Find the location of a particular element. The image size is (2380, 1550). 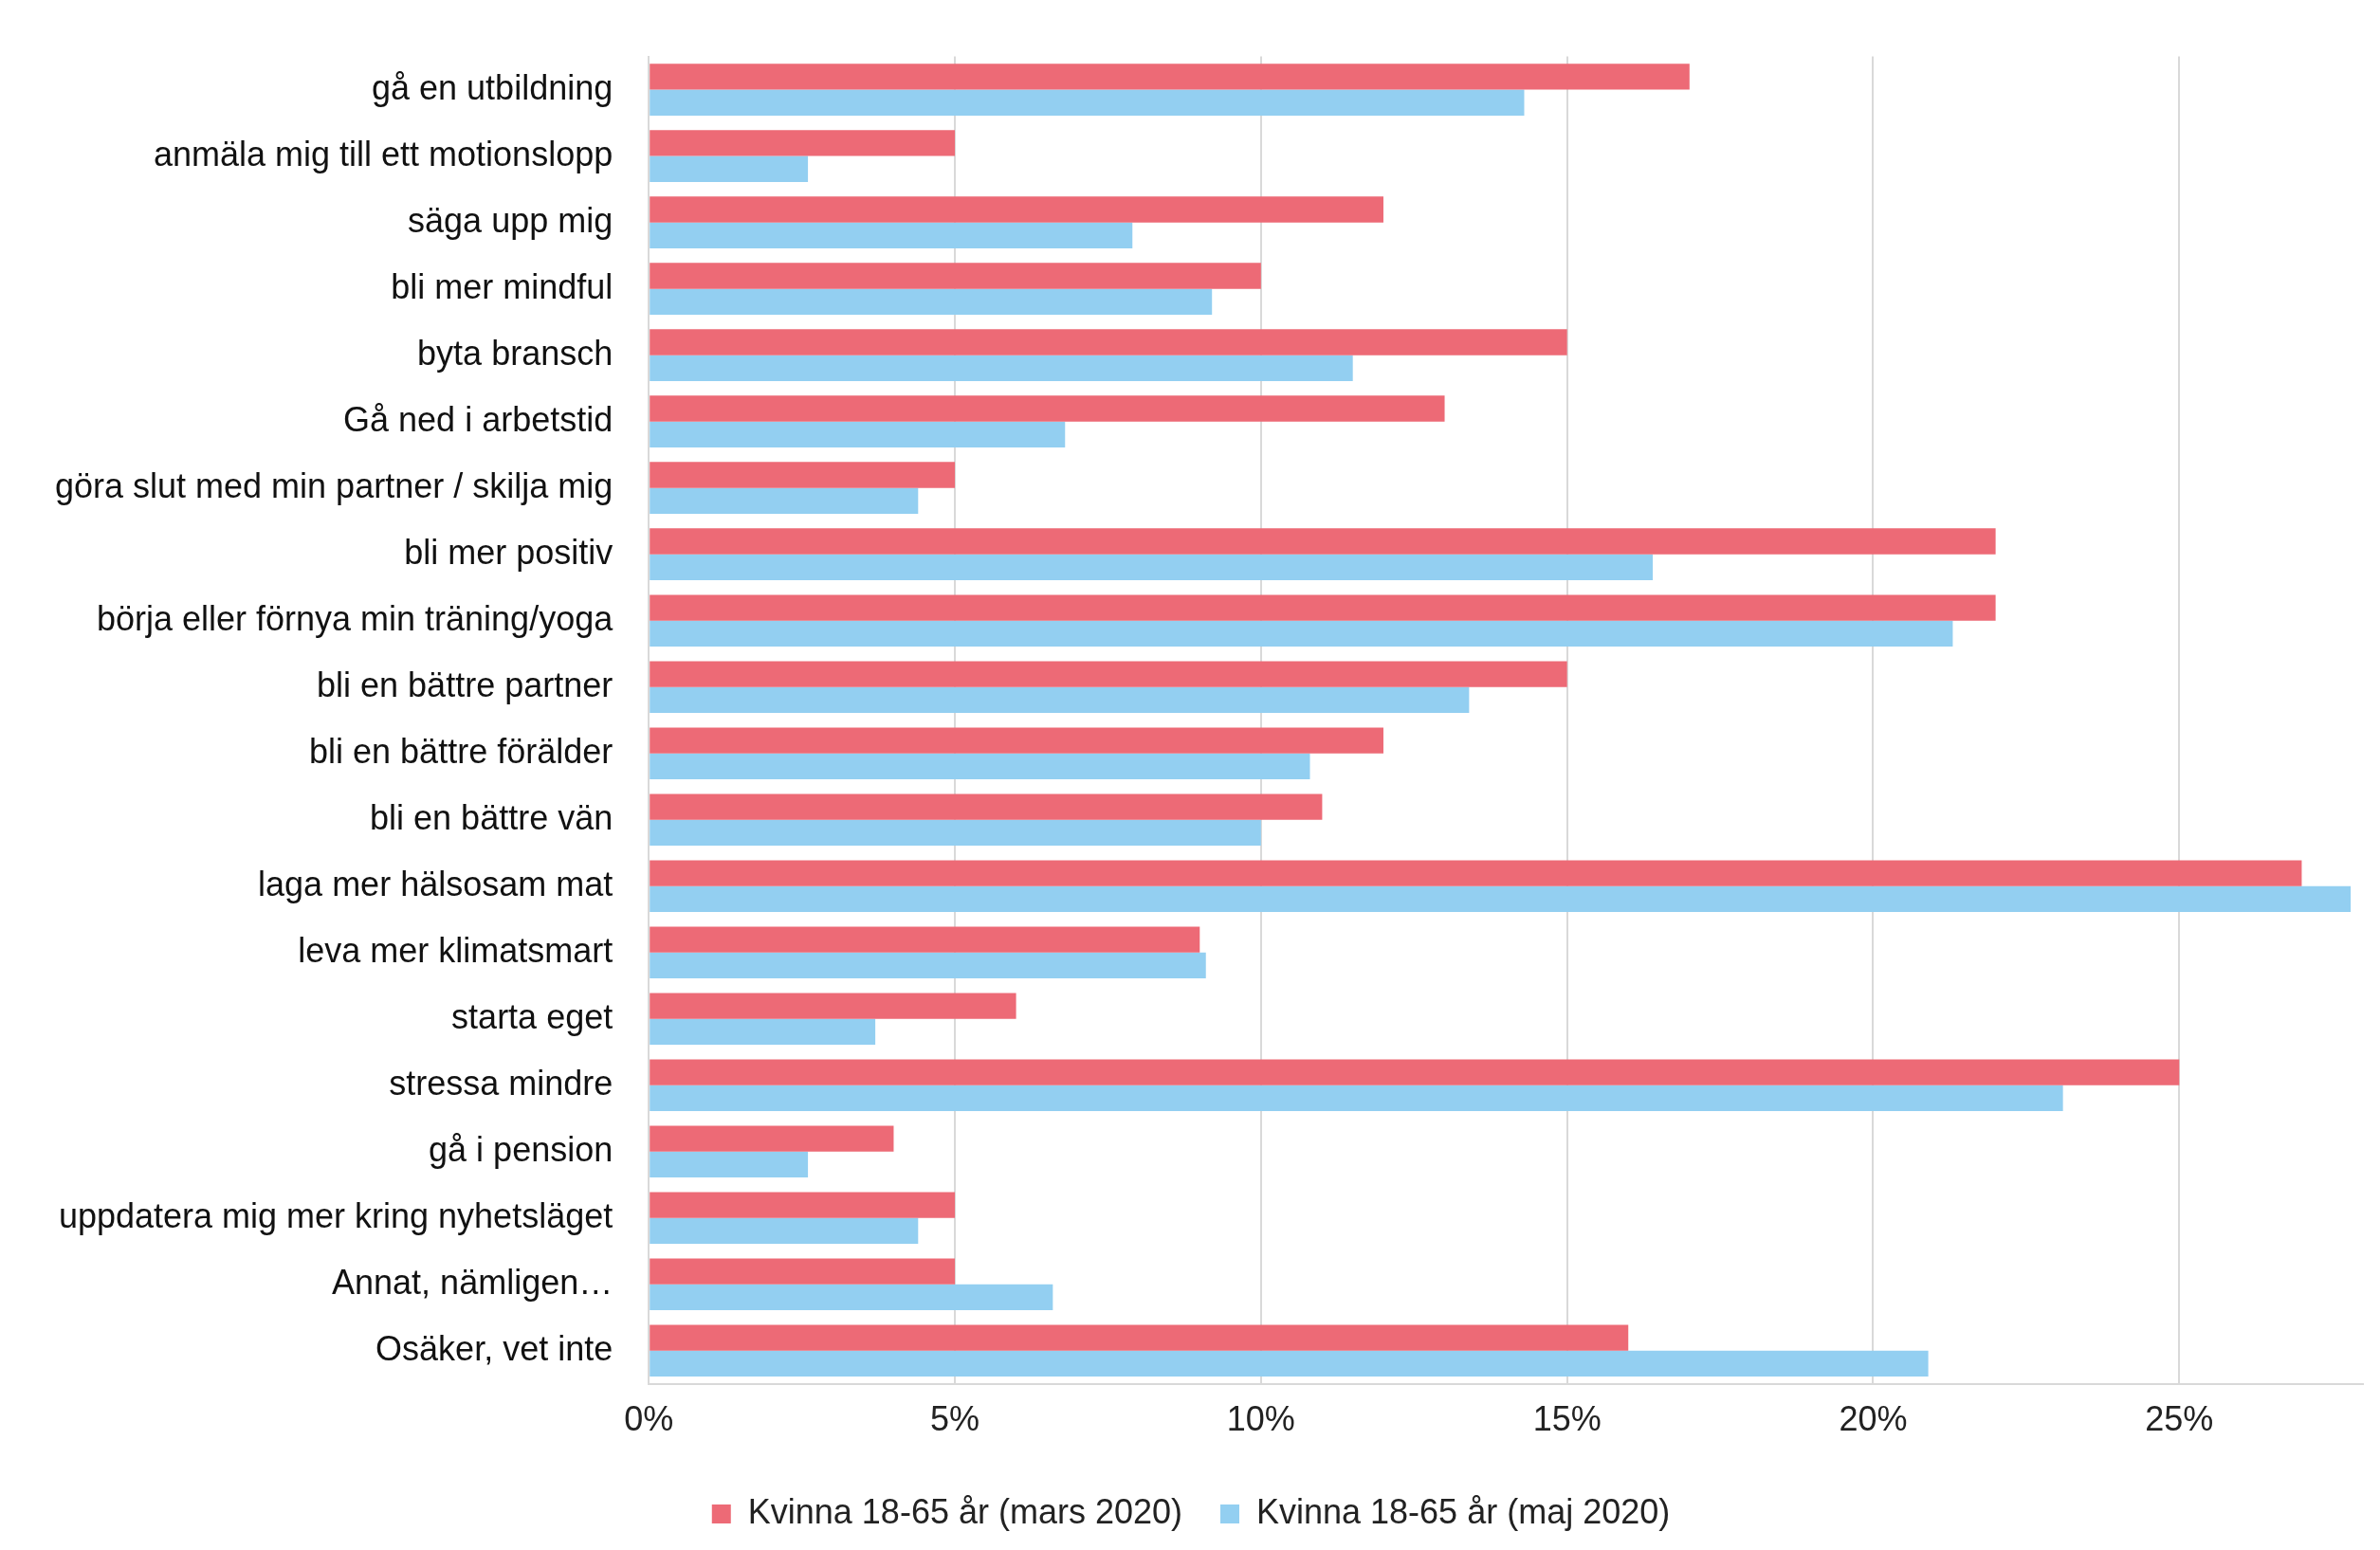

x-tick-label: 5% is located at coordinates (955, 1419).